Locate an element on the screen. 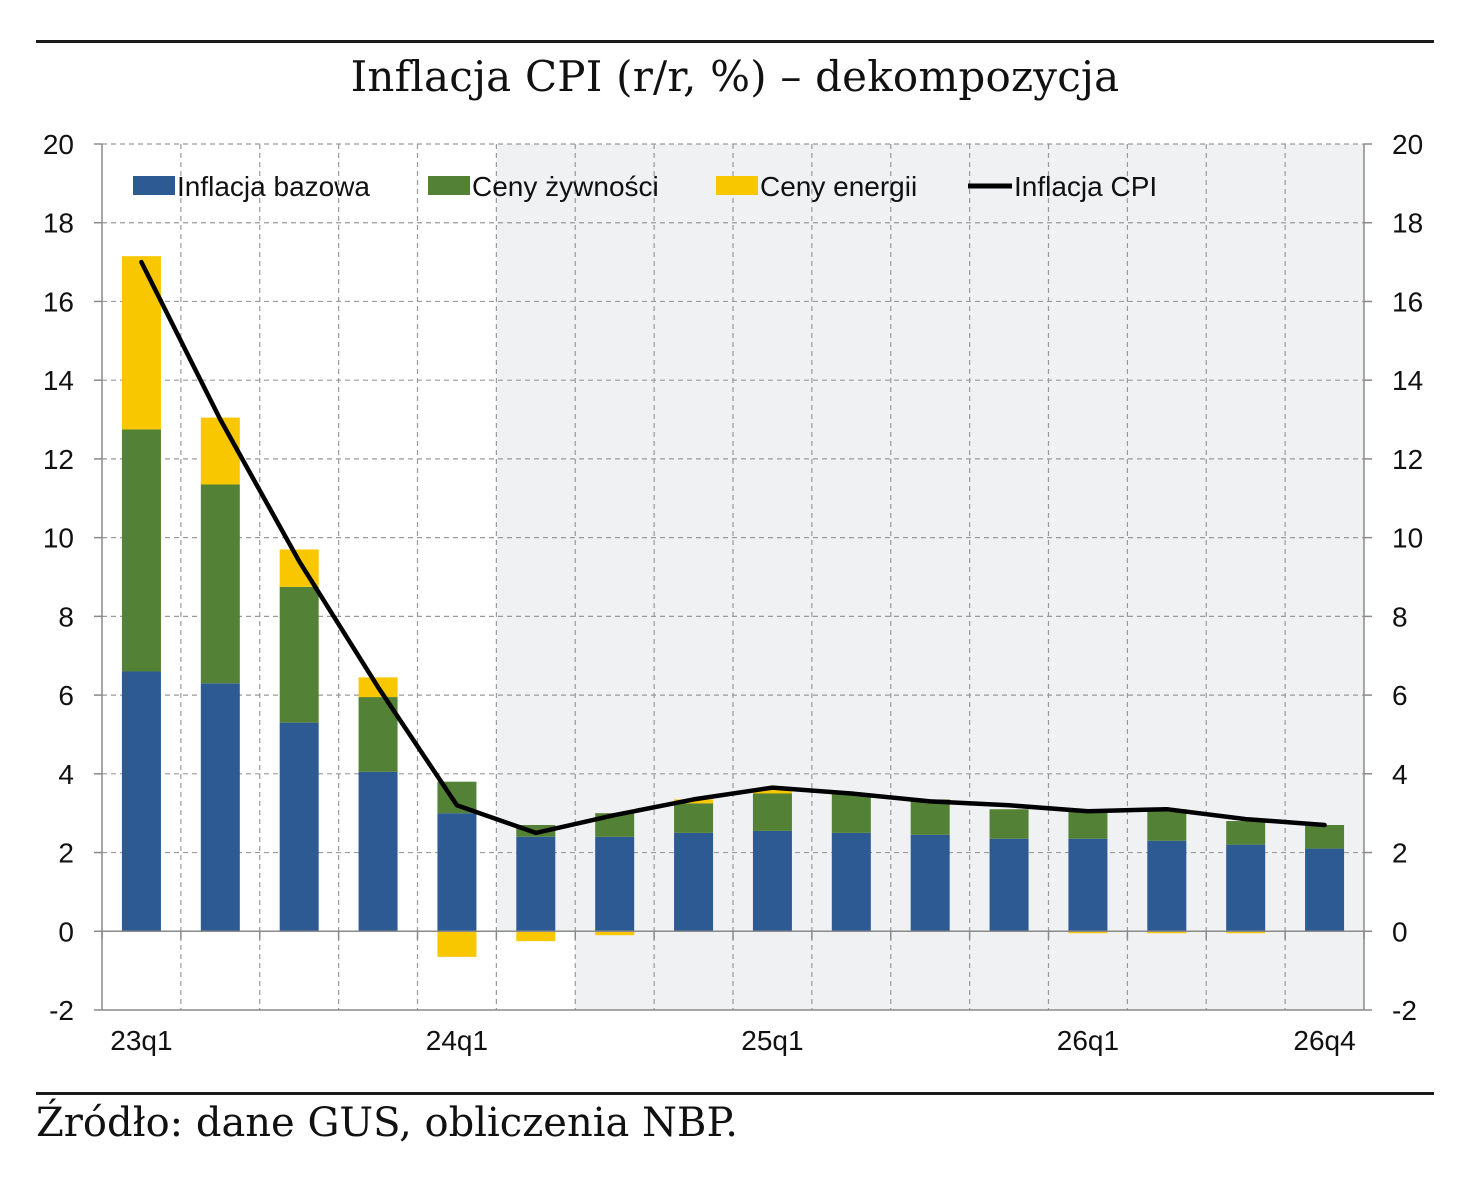  chart-title: Inflacja CPI (r/r, %) – dekompozycja is located at coordinates (735, 76).